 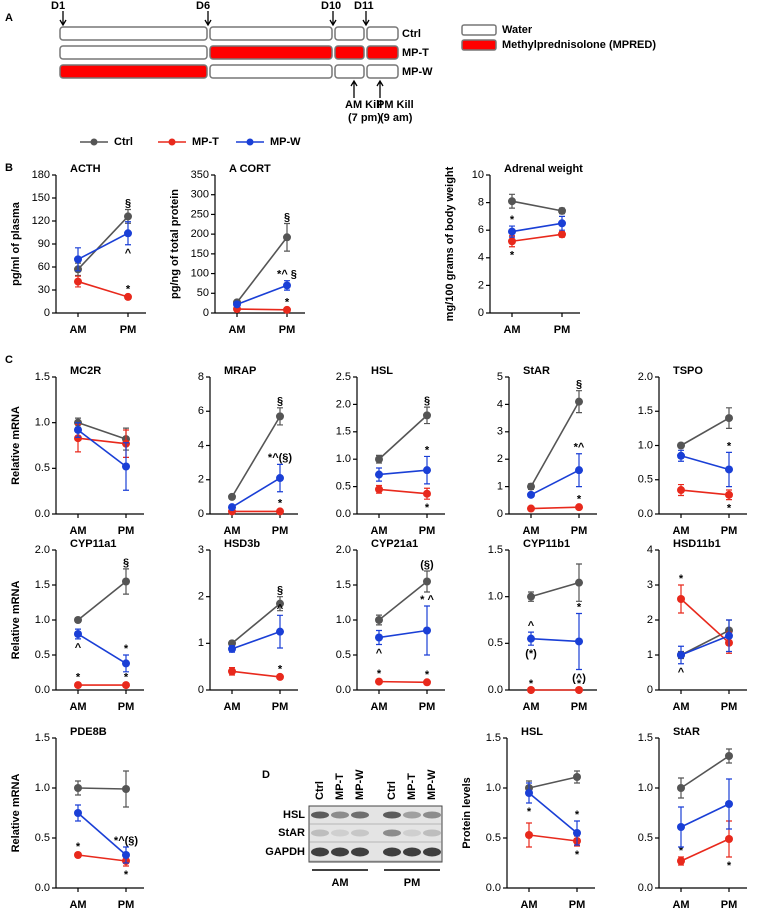 I want to click on significance-mark: *^, so click(x=579, y=448).